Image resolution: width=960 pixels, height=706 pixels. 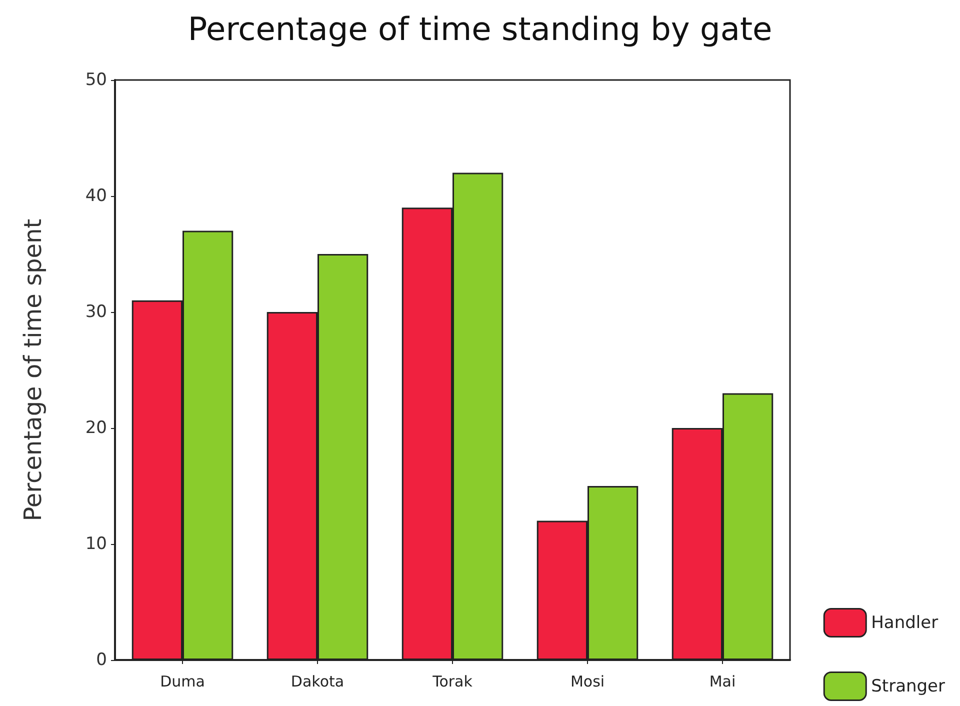 I want to click on y-tick-label: 40, so click(x=96, y=196).